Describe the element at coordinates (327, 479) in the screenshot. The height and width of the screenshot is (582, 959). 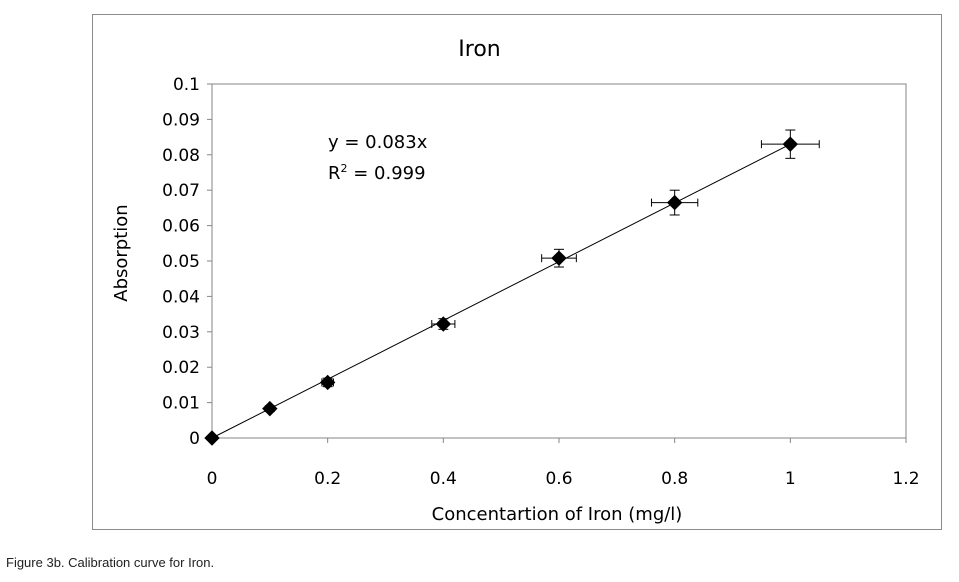
I see `x-tick-label: 0.2` at that location.